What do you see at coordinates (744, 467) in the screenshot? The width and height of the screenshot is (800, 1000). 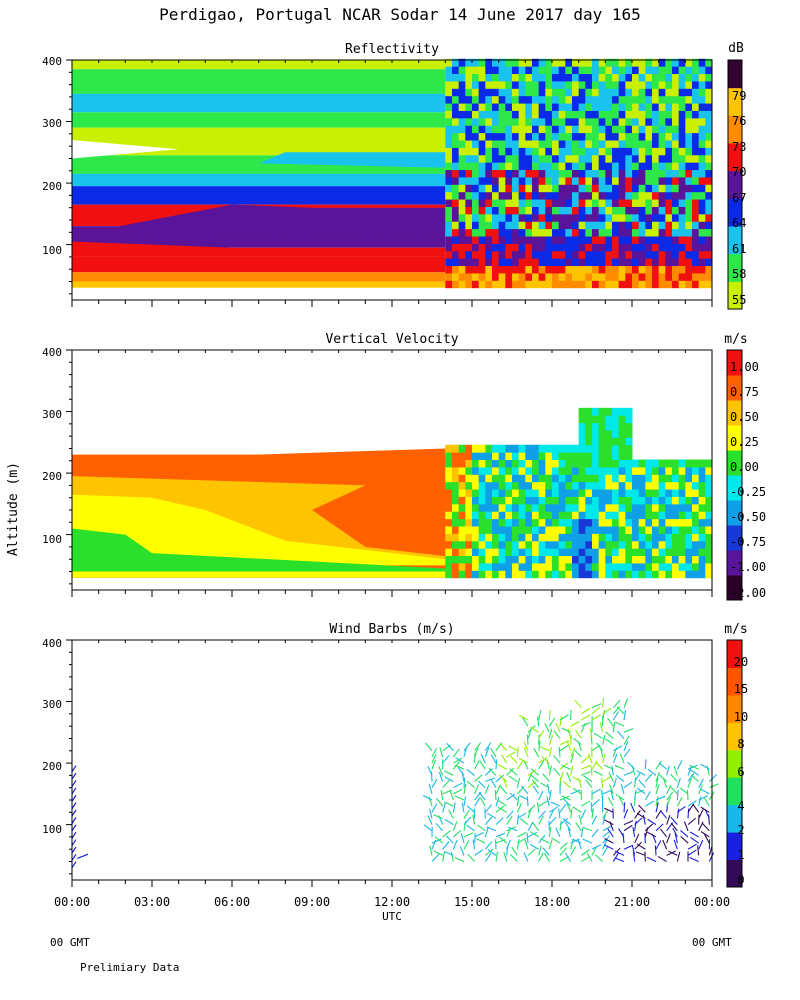 I see `colorbar-label: 0.00` at bounding box center [744, 467].